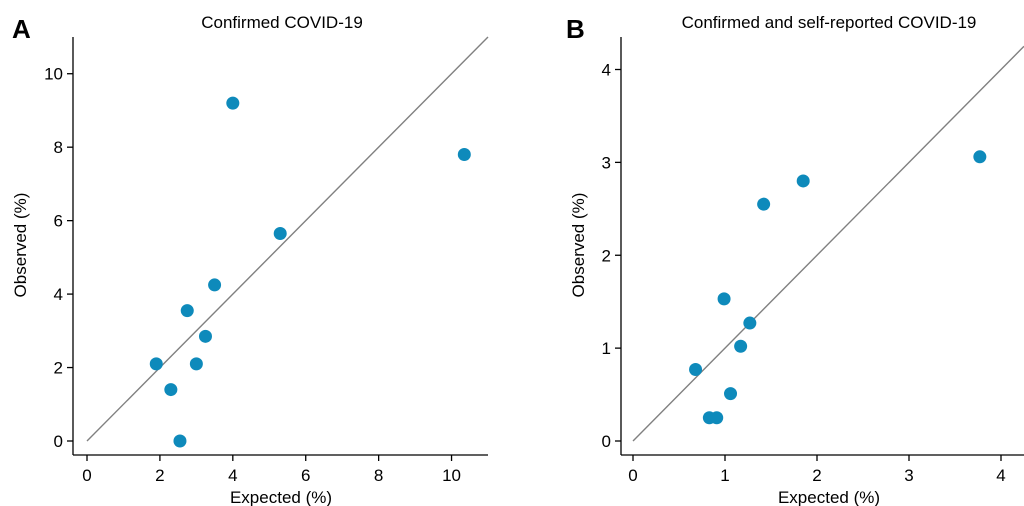 Image resolution: width=1024 pixels, height=506 pixels. Describe the element at coordinates (908, 475) in the screenshot. I see `x-tick-label: 3` at that location.